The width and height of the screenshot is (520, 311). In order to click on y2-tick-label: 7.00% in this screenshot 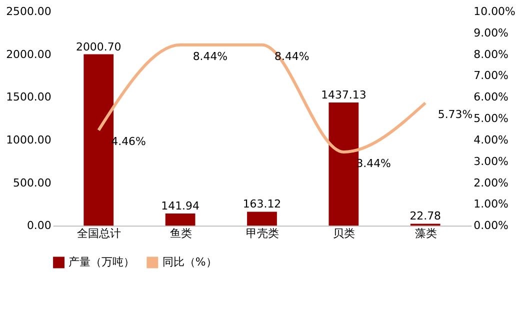, I will do `click(491, 75)`.